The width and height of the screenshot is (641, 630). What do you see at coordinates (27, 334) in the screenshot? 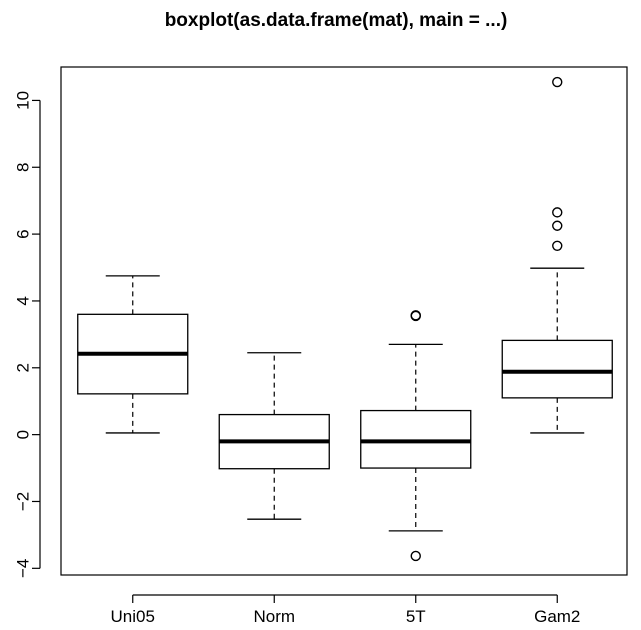
I see `y-axis: −4 −2 0 2 4 6 8 10` at bounding box center [27, 334].